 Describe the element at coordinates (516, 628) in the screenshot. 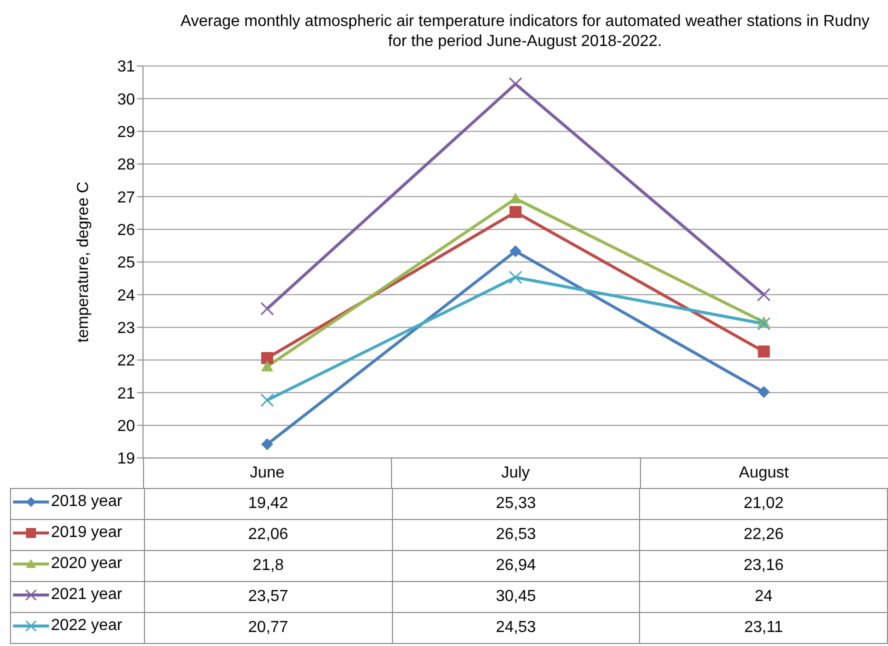

I see `data-label: 24,53` at that location.